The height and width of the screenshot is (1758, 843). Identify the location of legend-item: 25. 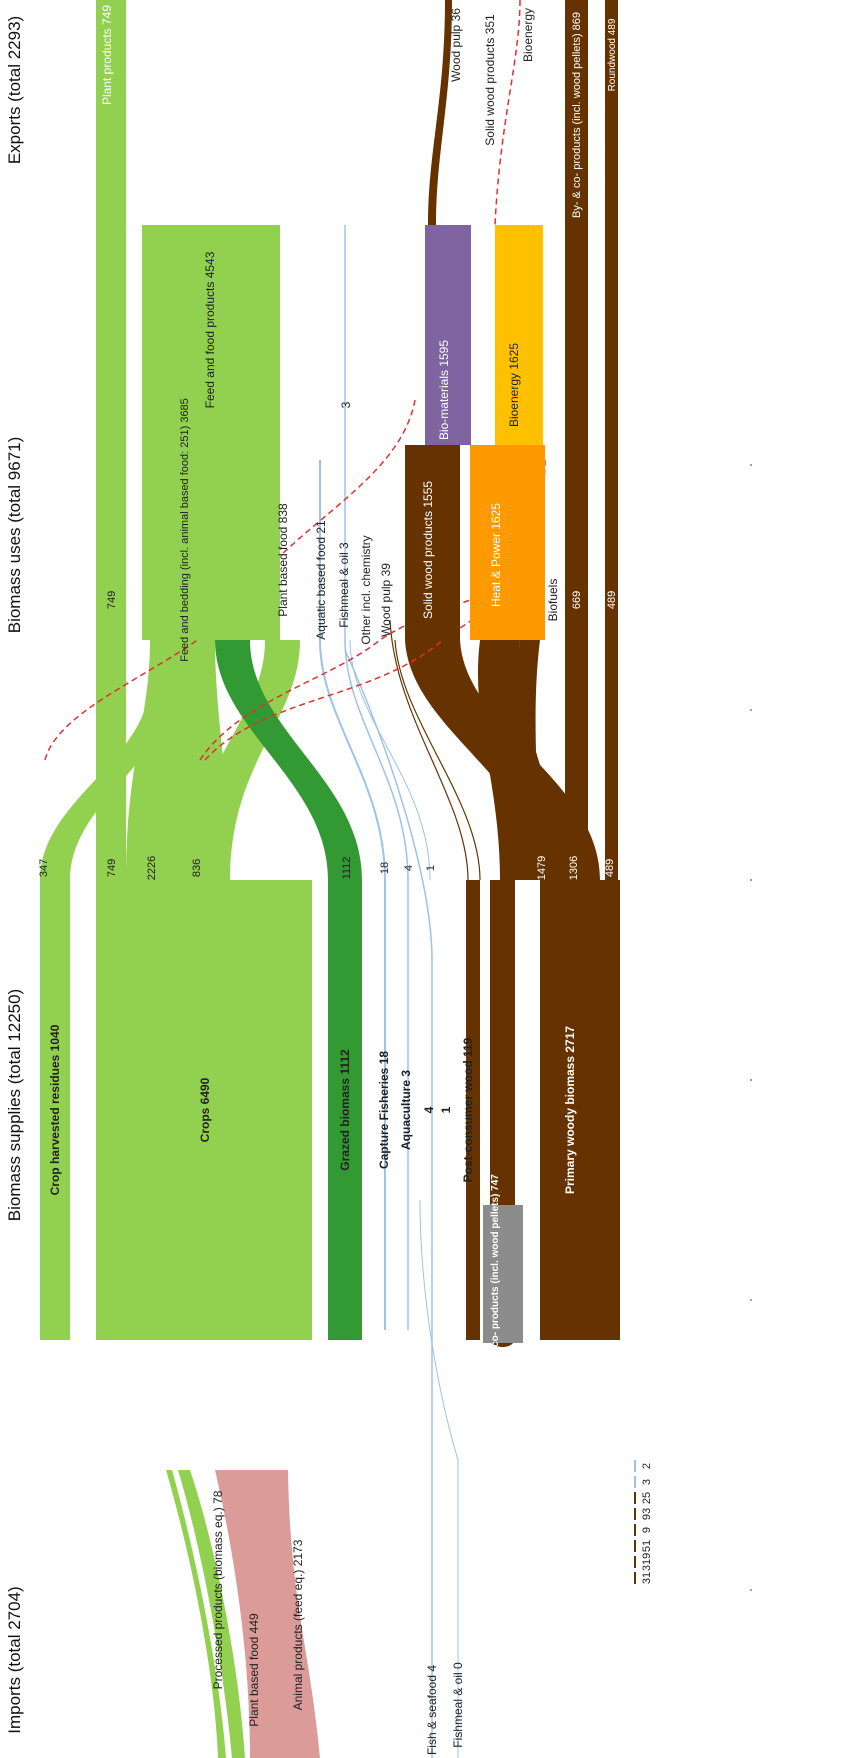
(643, 1498).